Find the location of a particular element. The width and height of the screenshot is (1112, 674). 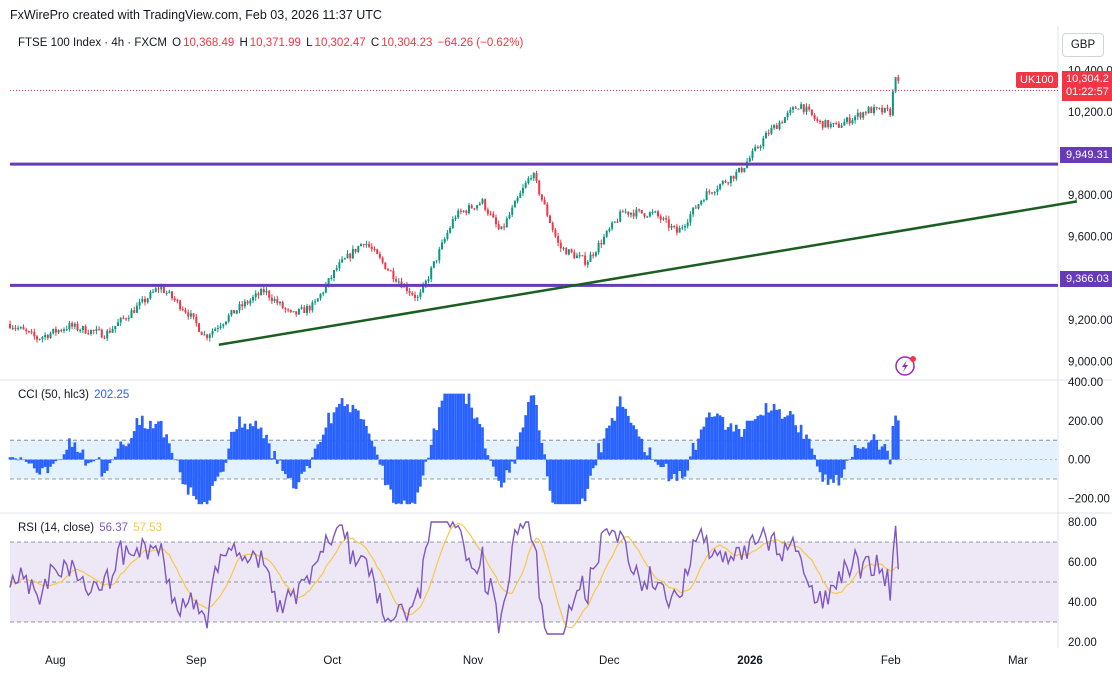

cci-tick-label: 200.00 is located at coordinates (1085, 422).